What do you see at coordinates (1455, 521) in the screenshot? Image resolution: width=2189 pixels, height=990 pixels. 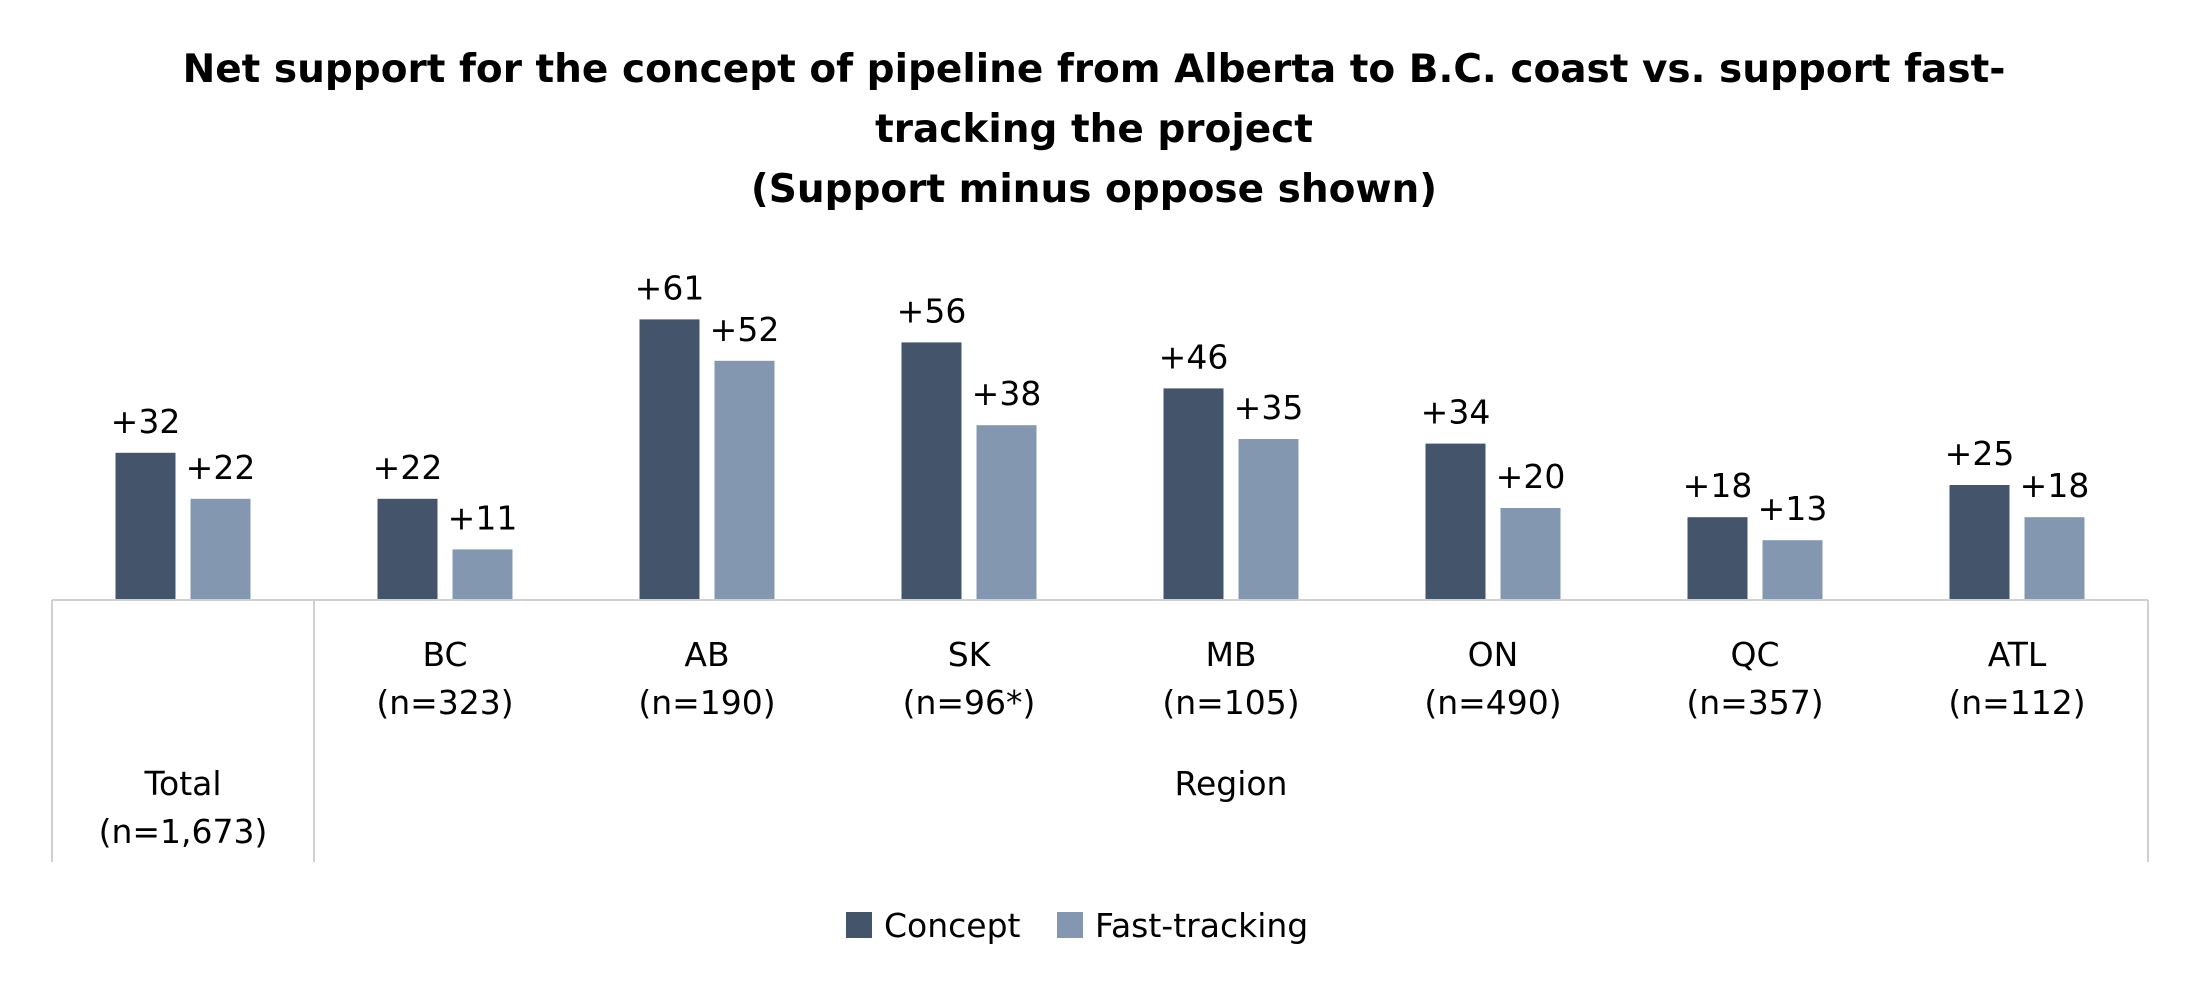 I see `bar-concept-on` at bounding box center [1455, 521].